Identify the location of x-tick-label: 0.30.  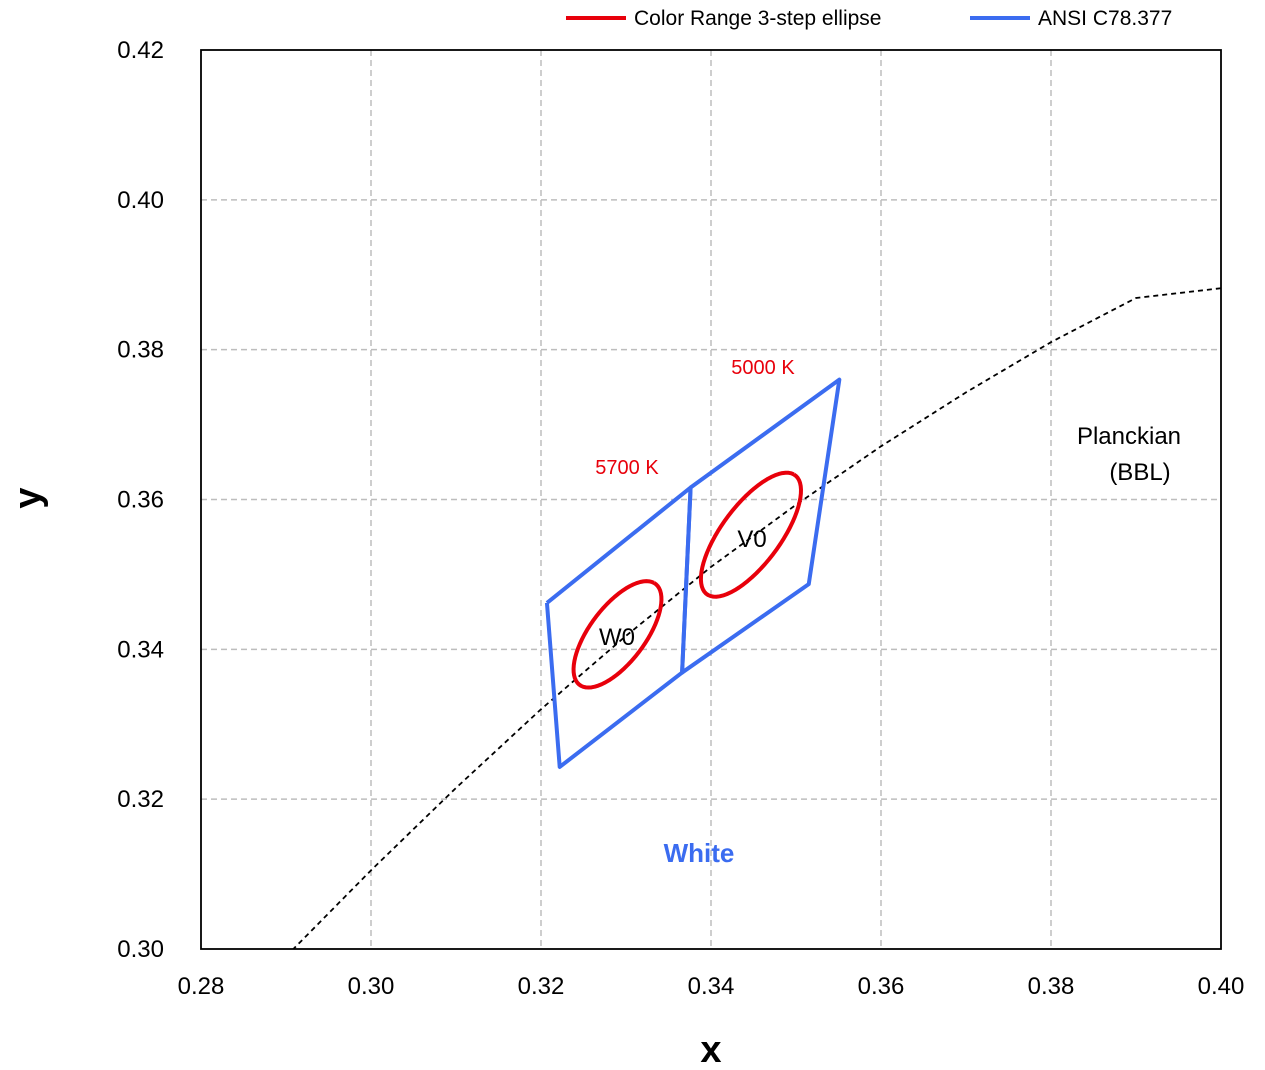
(371, 986).